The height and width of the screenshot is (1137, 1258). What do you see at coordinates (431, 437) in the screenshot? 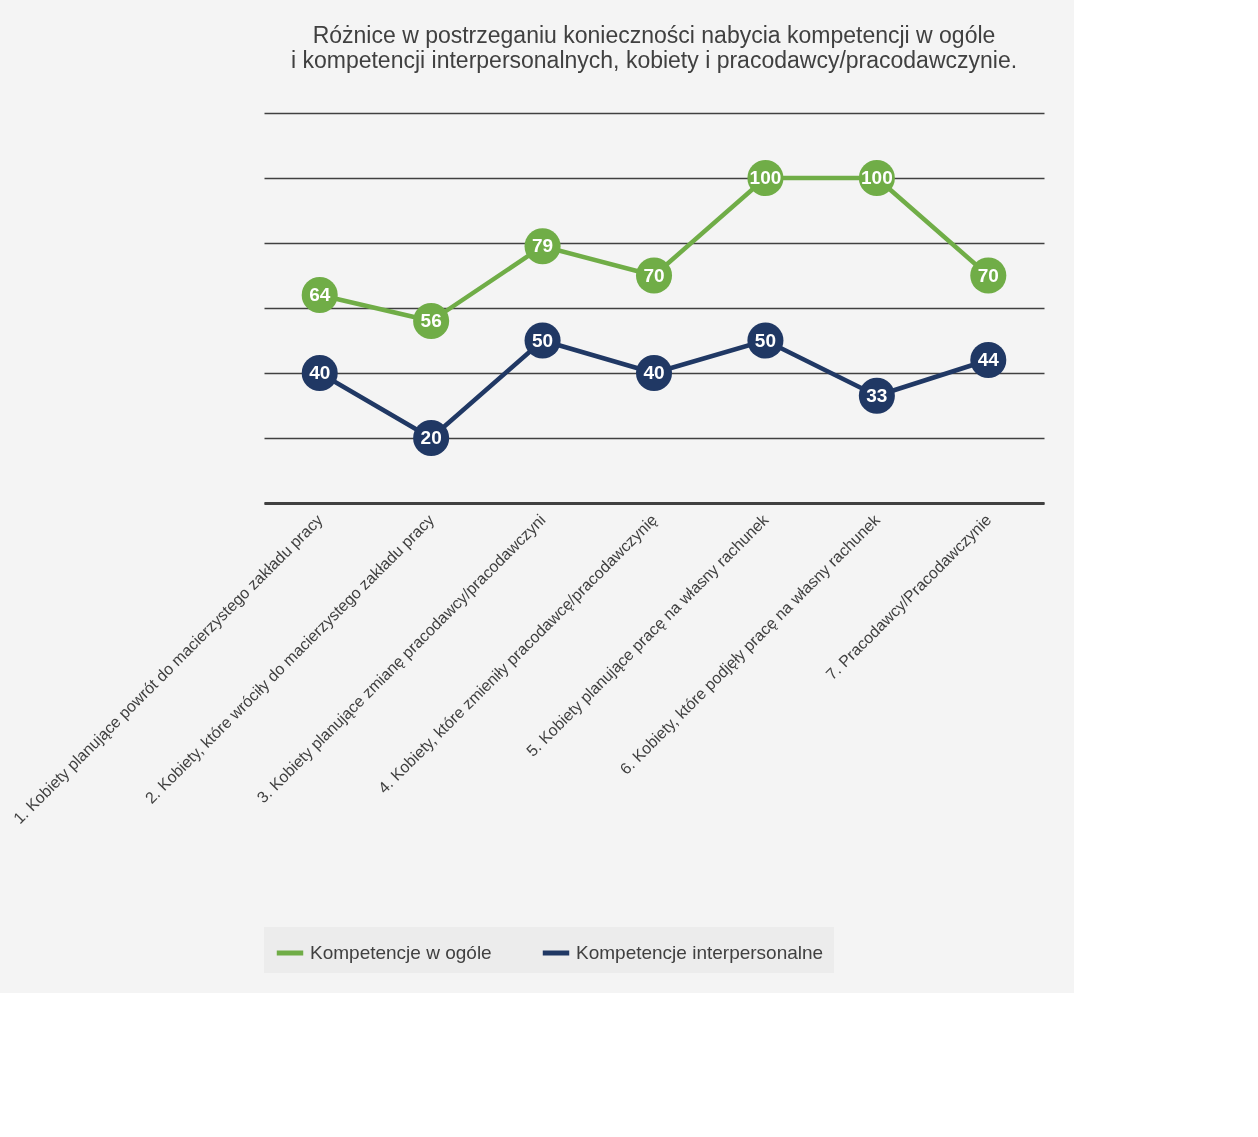
I see `data-label: 20` at bounding box center [431, 437].